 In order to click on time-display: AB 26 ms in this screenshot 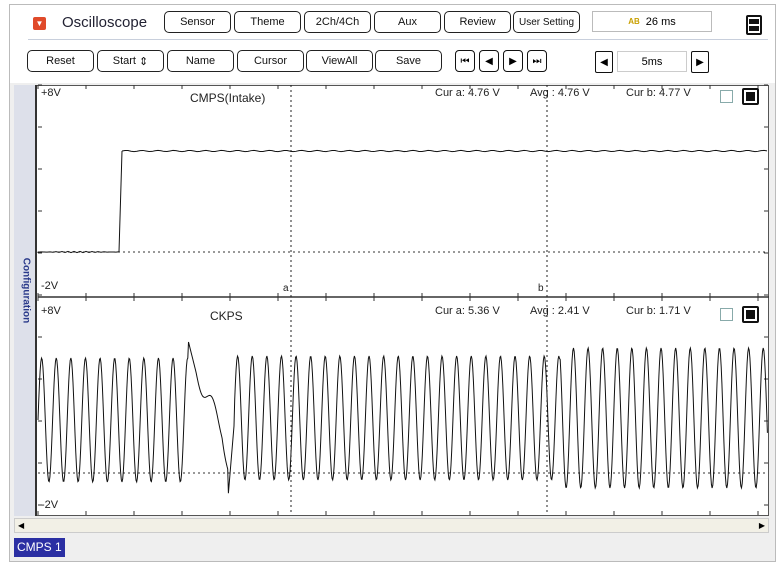, I will do `click(652, 21)`.